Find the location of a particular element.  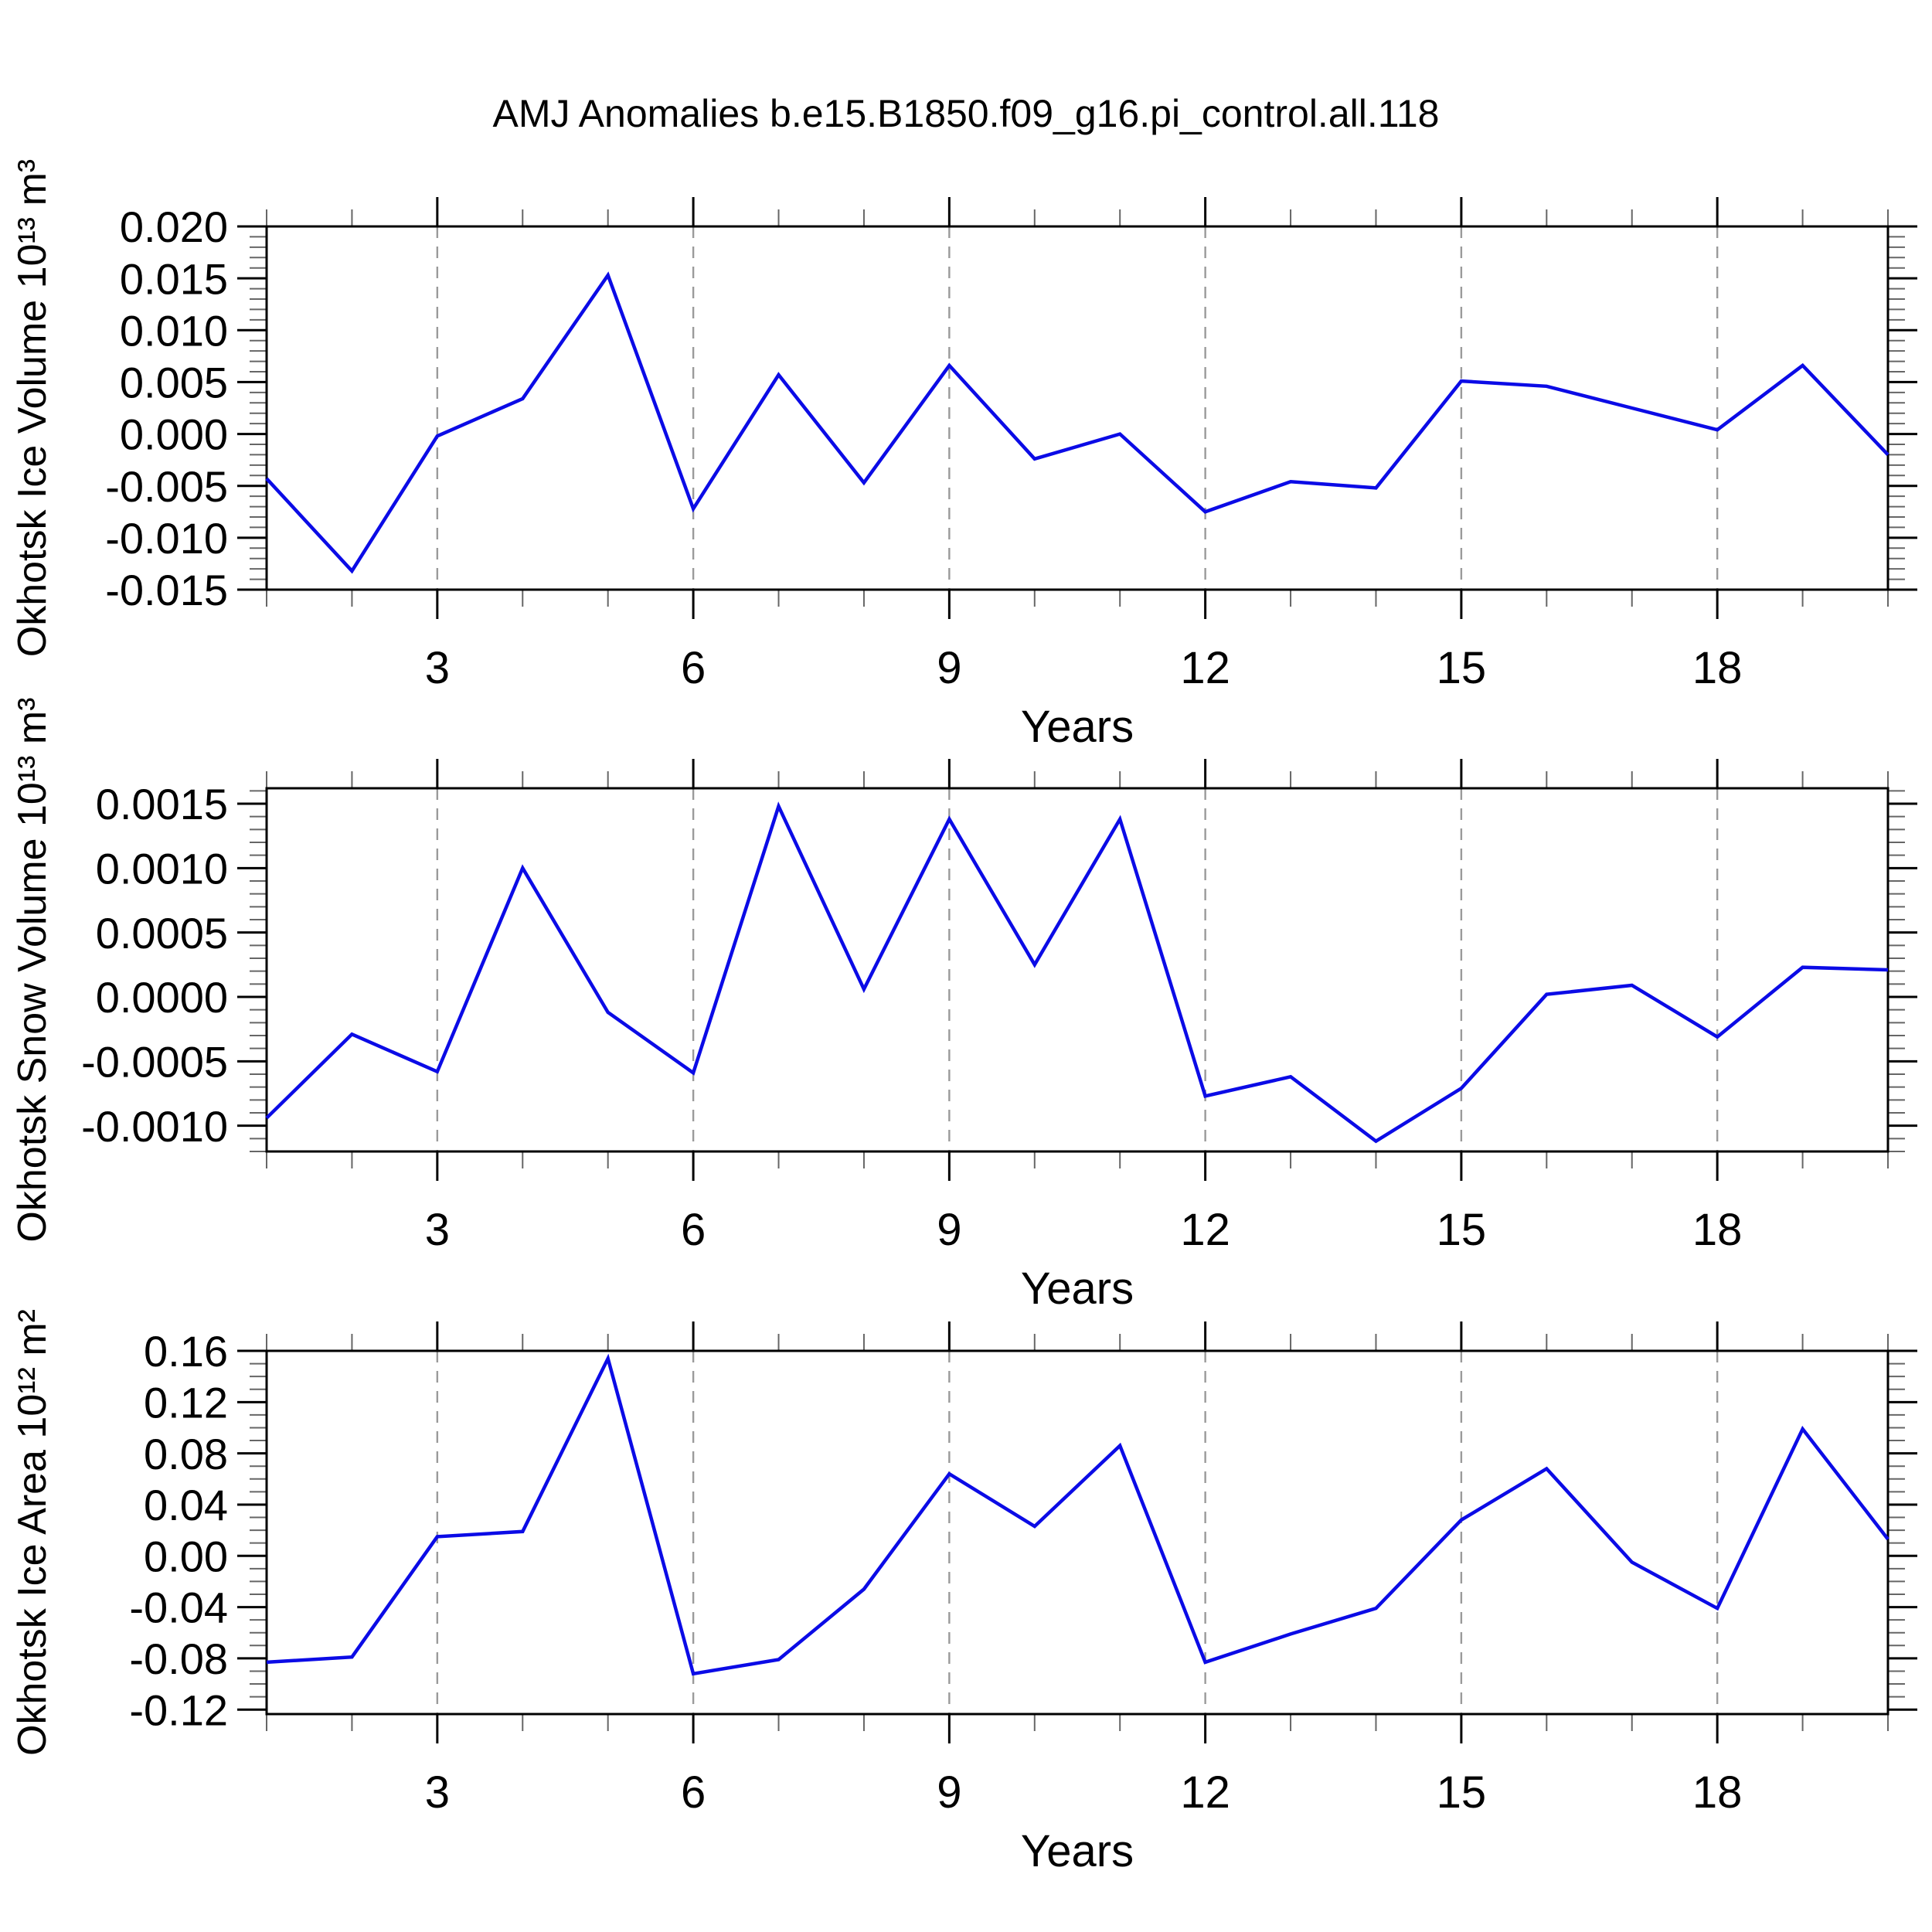

y-tick-label: 0.000 is located at coordinates (174, 435).